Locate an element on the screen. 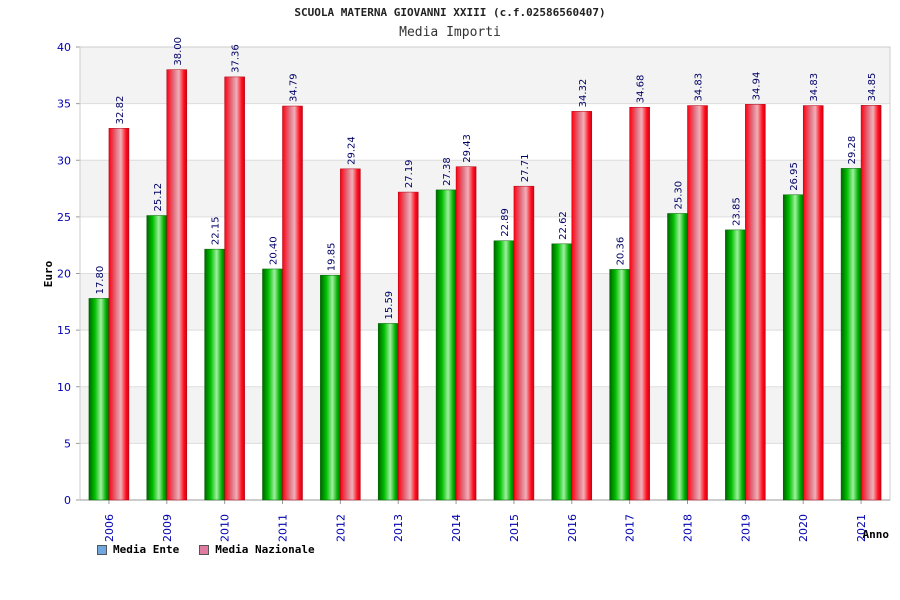  legend: Media Ente Media Nazionale is located at coordinates (206, 549).